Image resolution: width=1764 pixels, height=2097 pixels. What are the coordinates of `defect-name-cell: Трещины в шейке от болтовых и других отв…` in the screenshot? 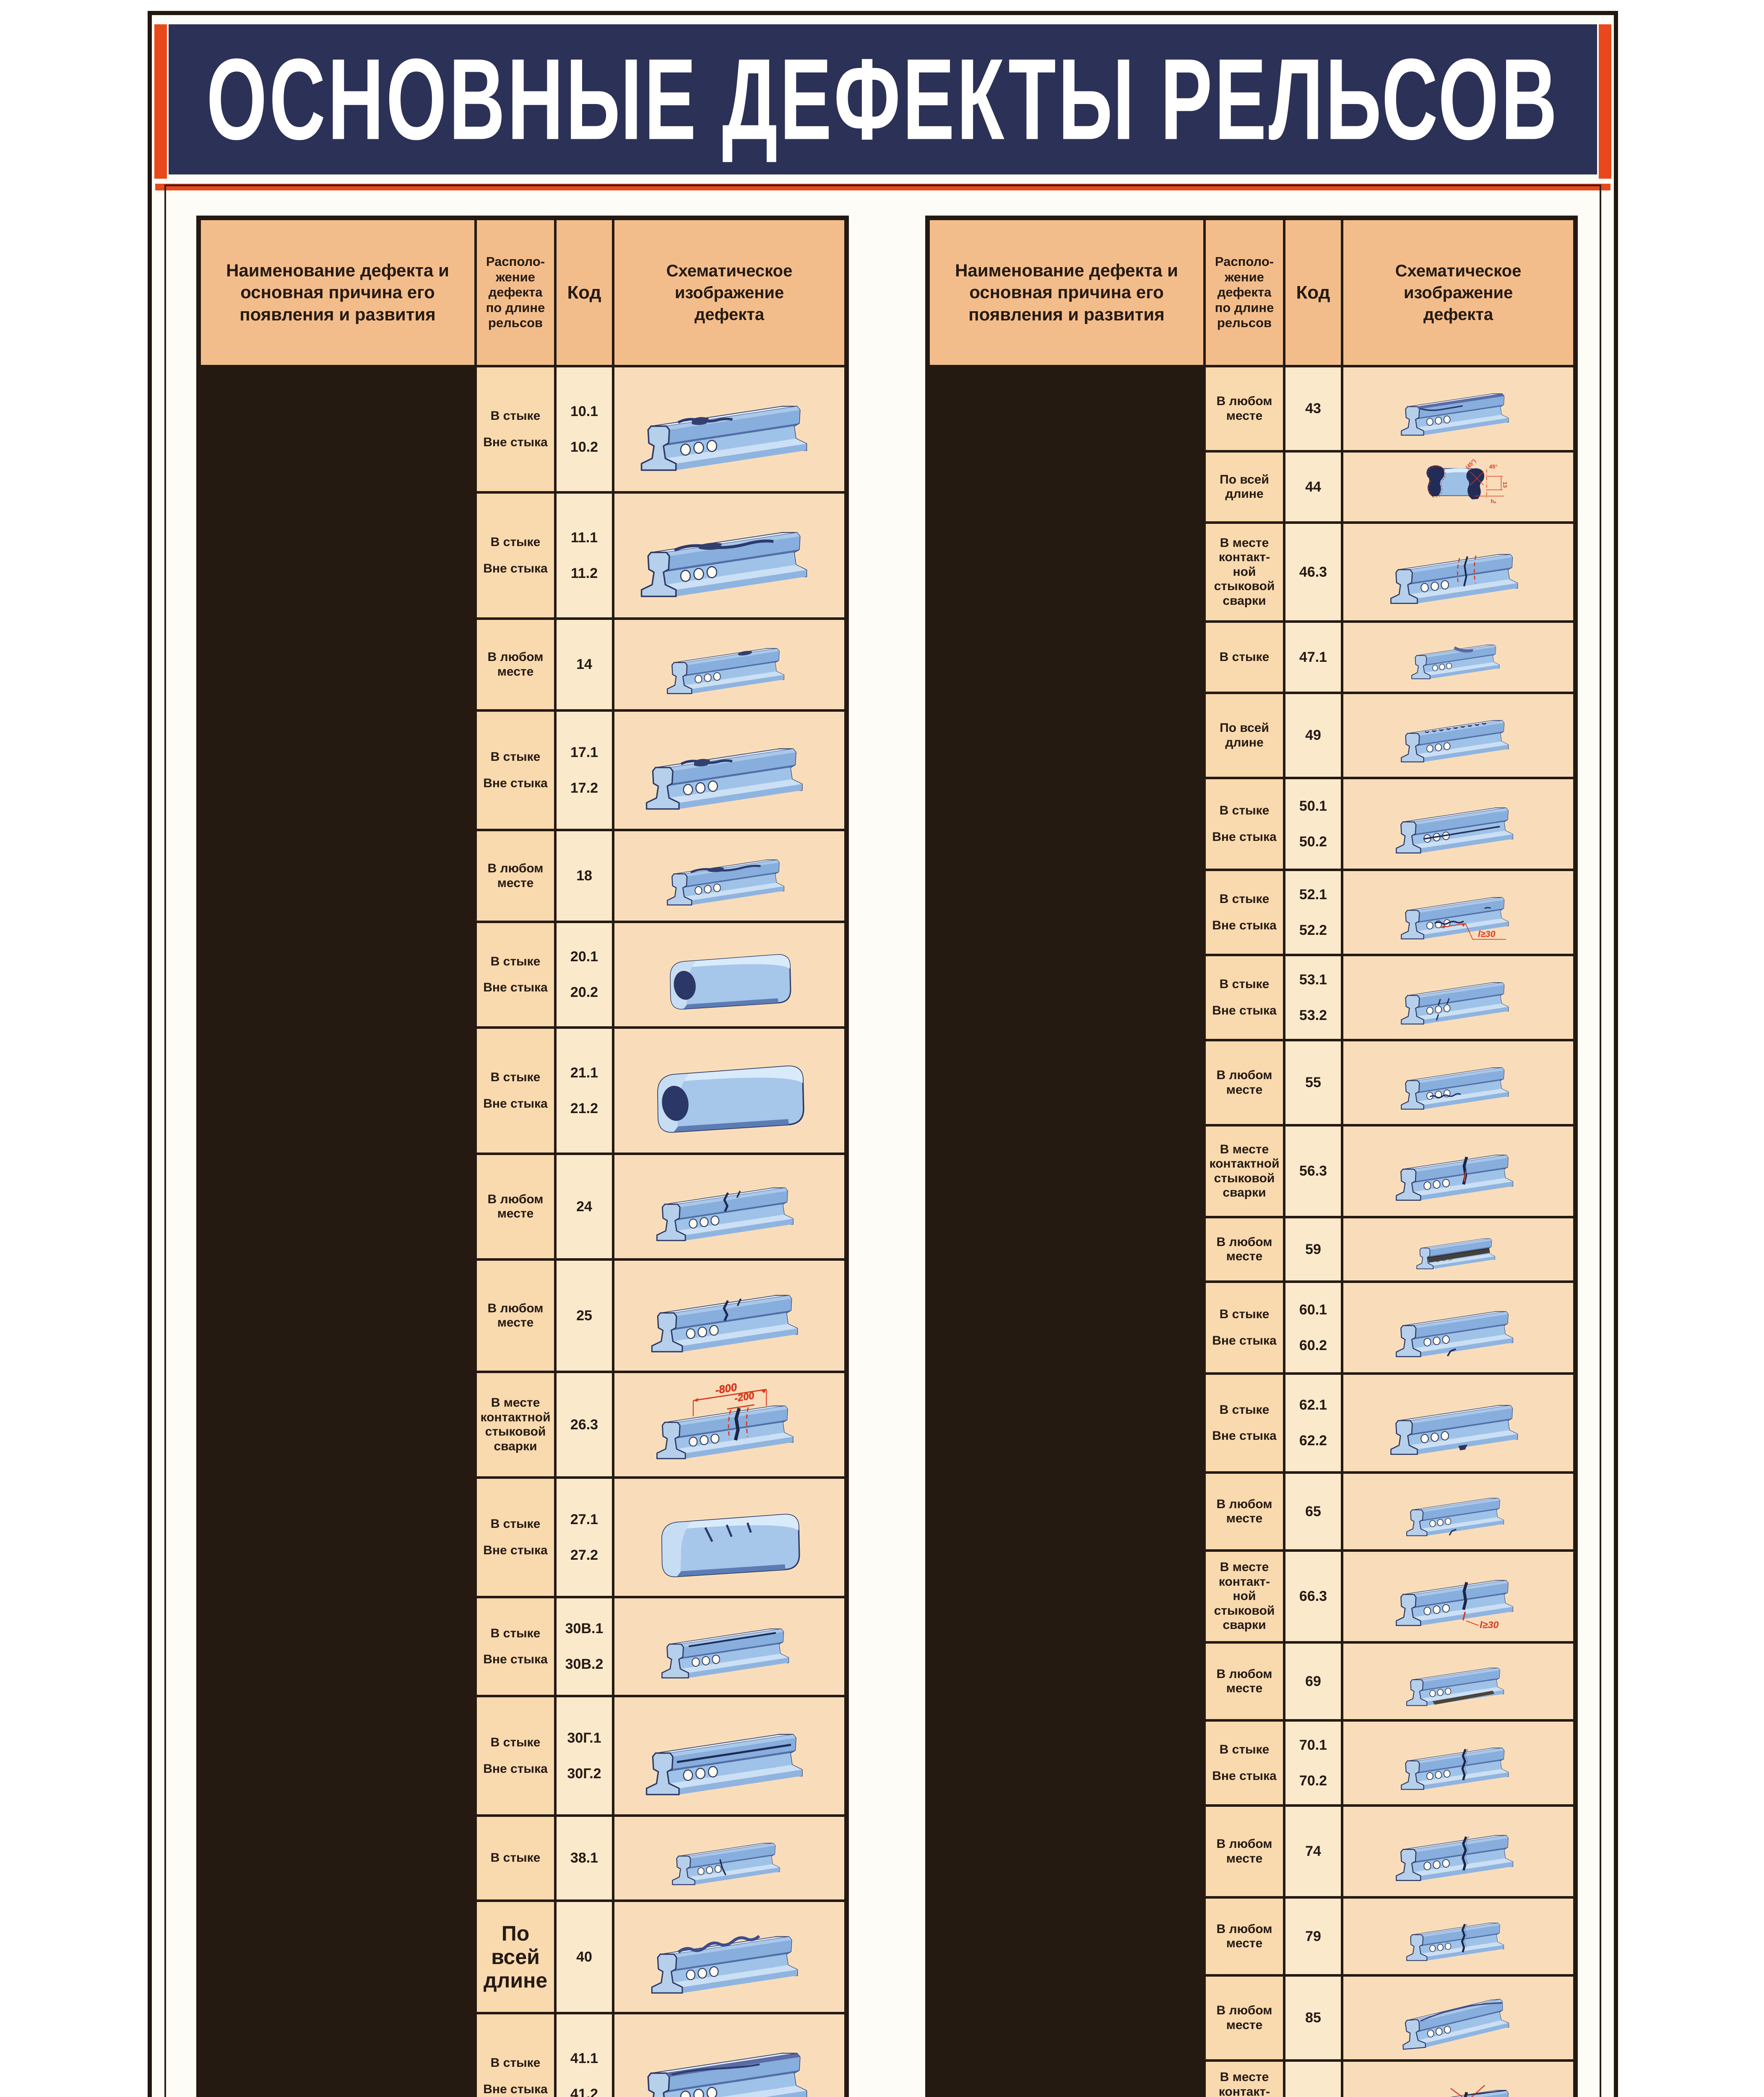 It's located at (1050, 997).